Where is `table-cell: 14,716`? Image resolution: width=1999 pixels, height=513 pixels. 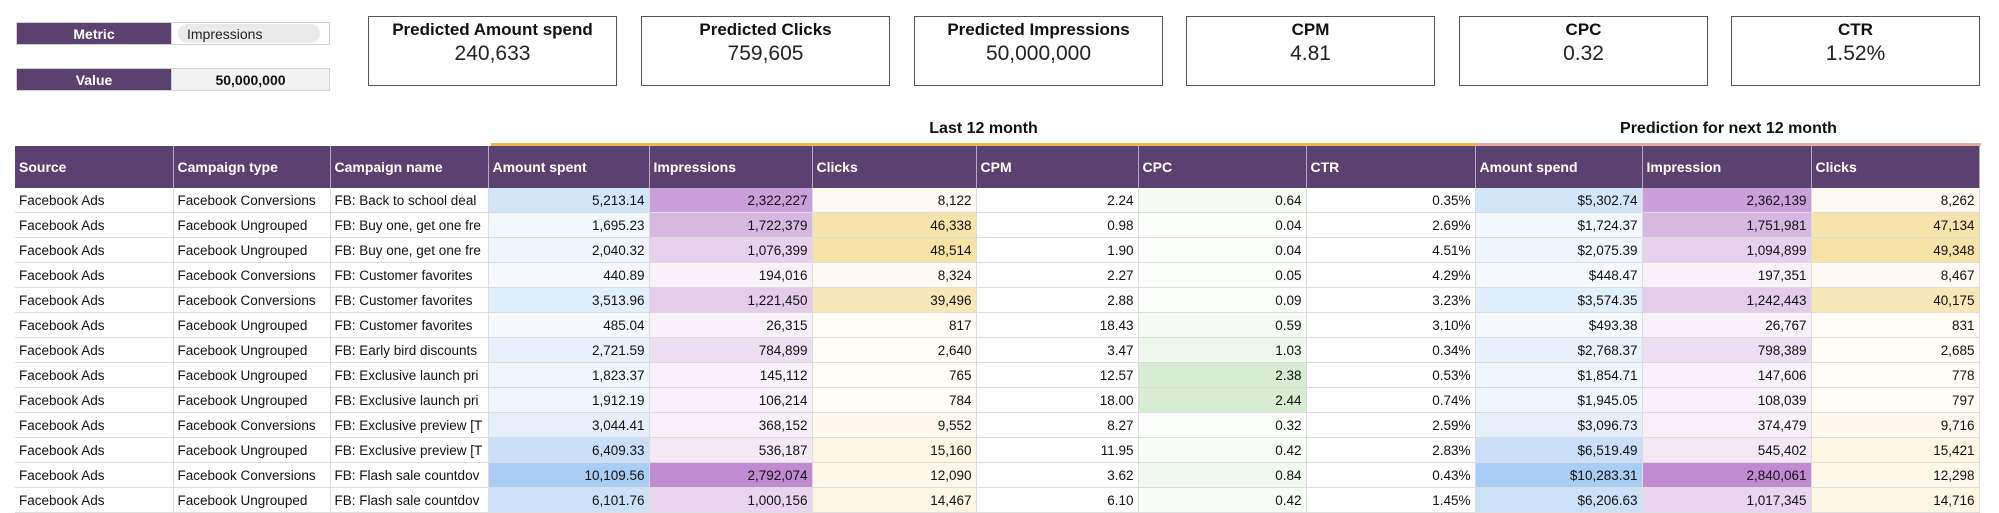 table-cell: 14,716 is located at coordinates (1895, 500).